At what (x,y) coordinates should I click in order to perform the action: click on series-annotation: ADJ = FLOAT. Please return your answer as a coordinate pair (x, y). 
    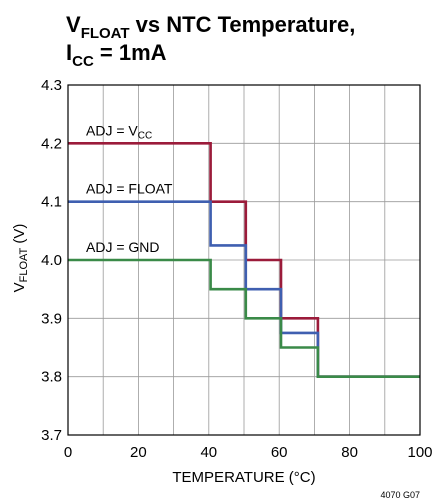
    Looking at the image, I should click on (129, 189).